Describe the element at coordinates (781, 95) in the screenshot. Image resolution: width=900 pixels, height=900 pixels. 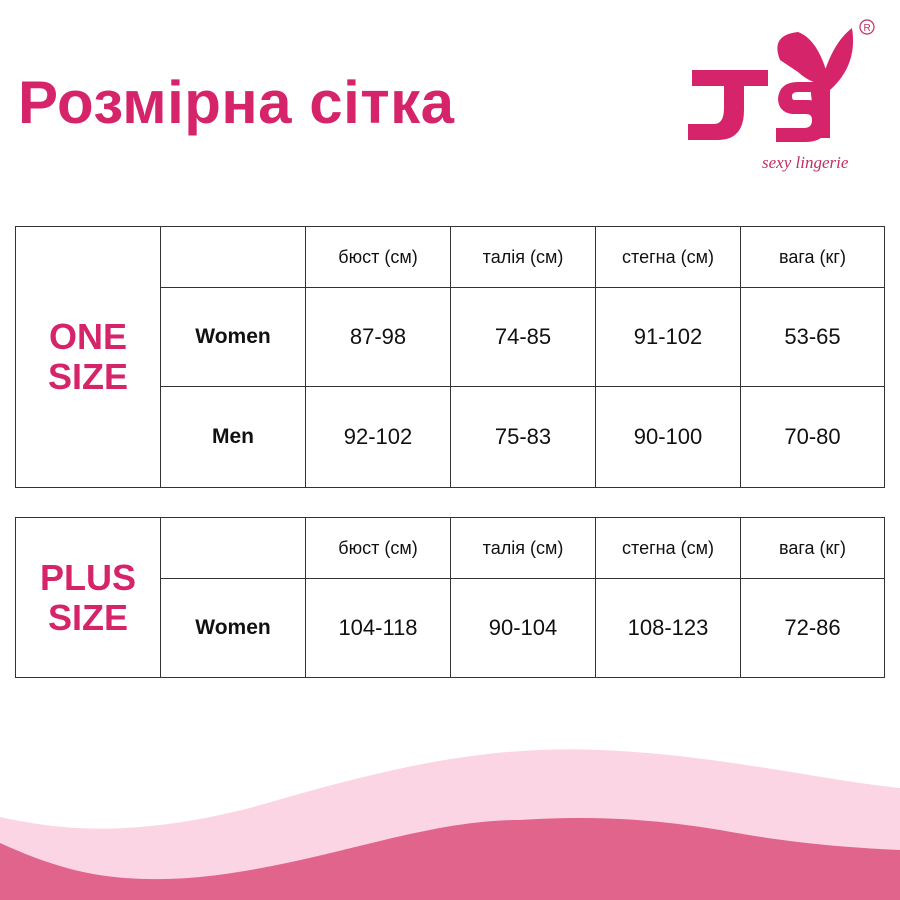
I see `brand-logo: sexy lingerie R` at that location.